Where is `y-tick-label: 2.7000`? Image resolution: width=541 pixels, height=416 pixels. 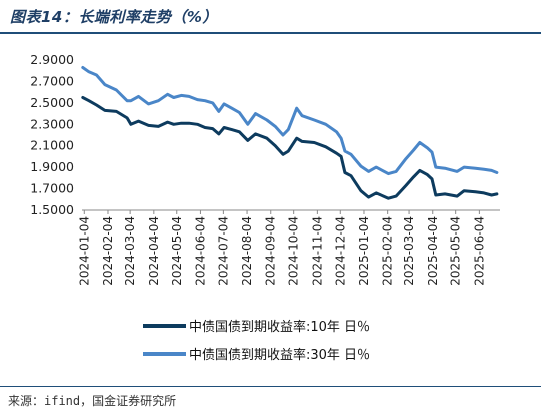 y-tick-label: 2.7000 is located at coordinates (52, 80).